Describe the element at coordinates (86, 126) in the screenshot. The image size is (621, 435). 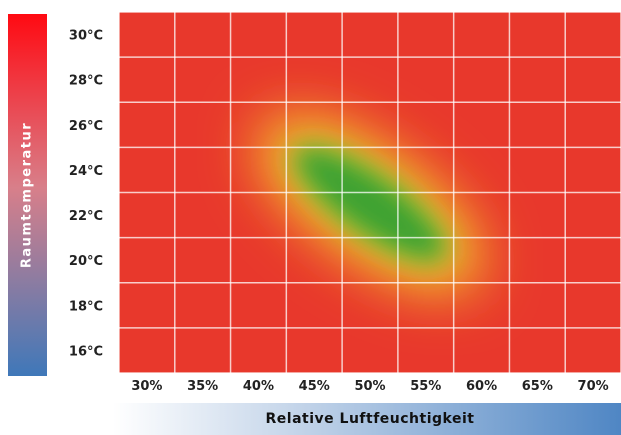
I see `y-tick-label: 26°C` at that location.